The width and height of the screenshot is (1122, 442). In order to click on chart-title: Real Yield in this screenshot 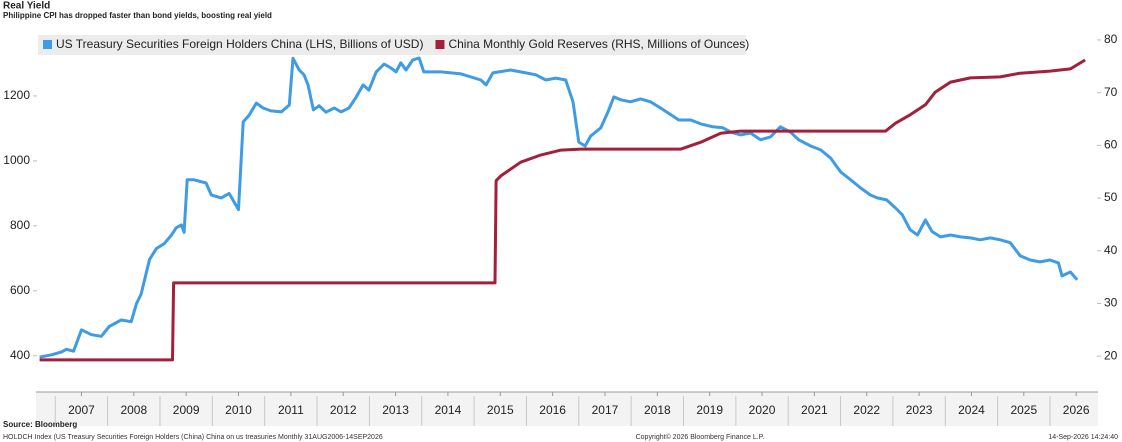, I will do `click(26, 6)`.